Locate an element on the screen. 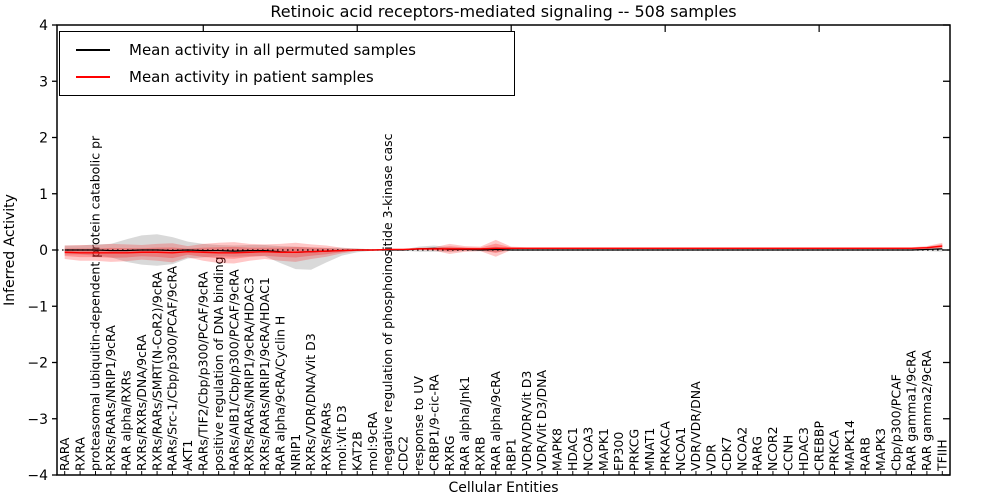 The image size is (1000, 500). patient-mean-line is located at coordinates (503, 249).